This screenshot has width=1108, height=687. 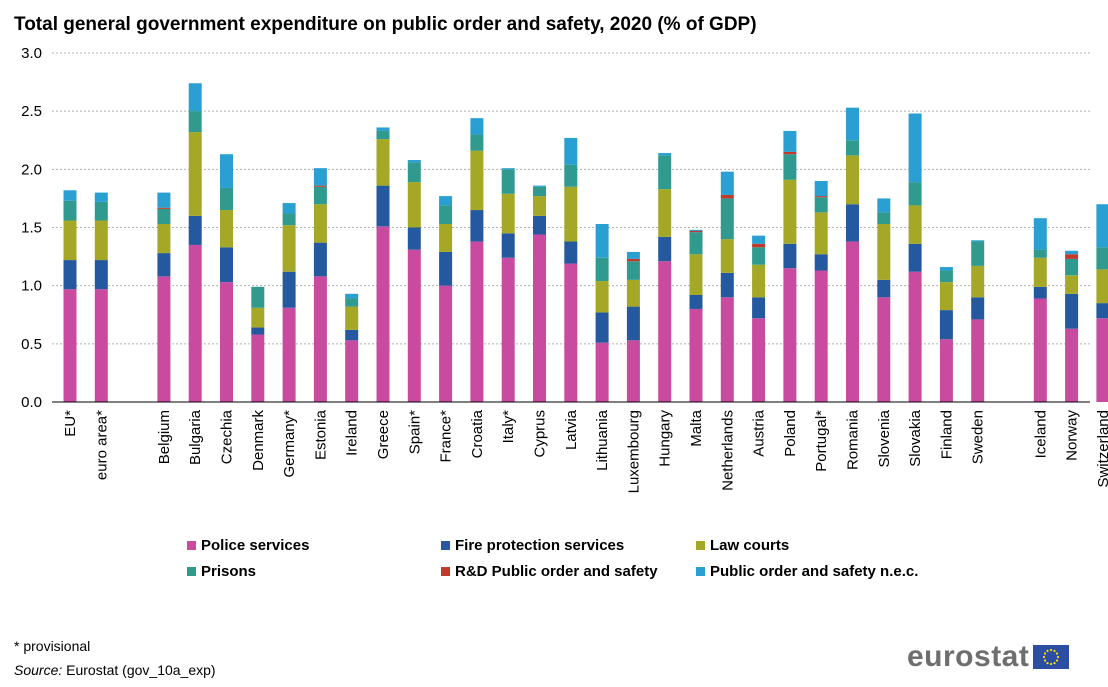 I want to click on x-tick-label: Hungary, so click(x=665, y=438).